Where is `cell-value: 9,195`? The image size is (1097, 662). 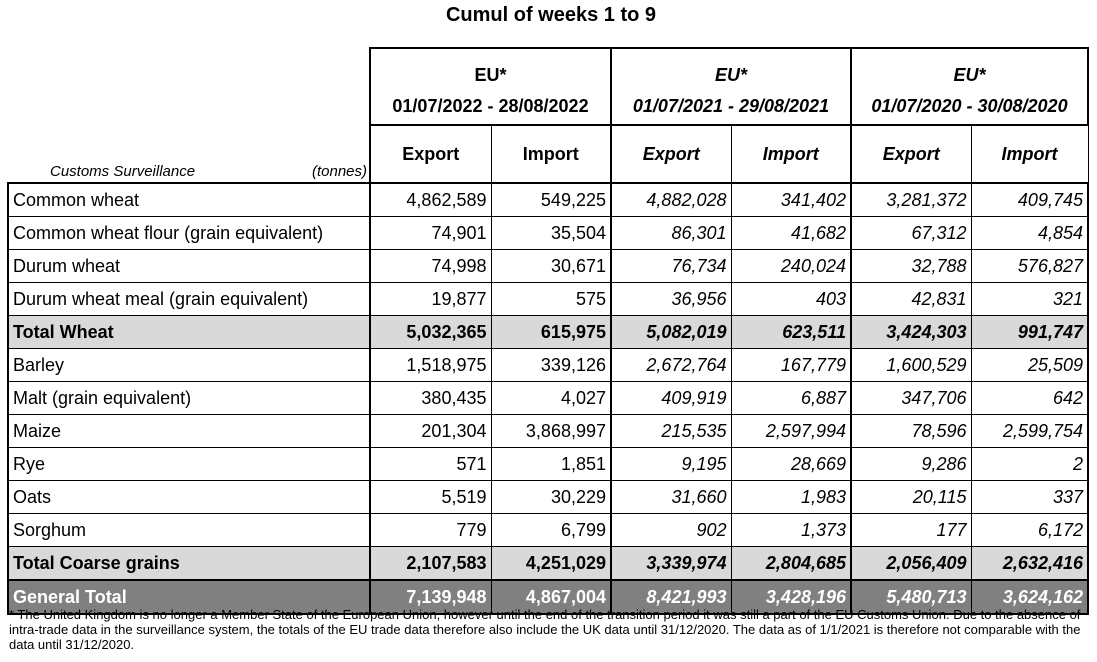
cell-value: 9,195 is located at coordinates (671, 464).